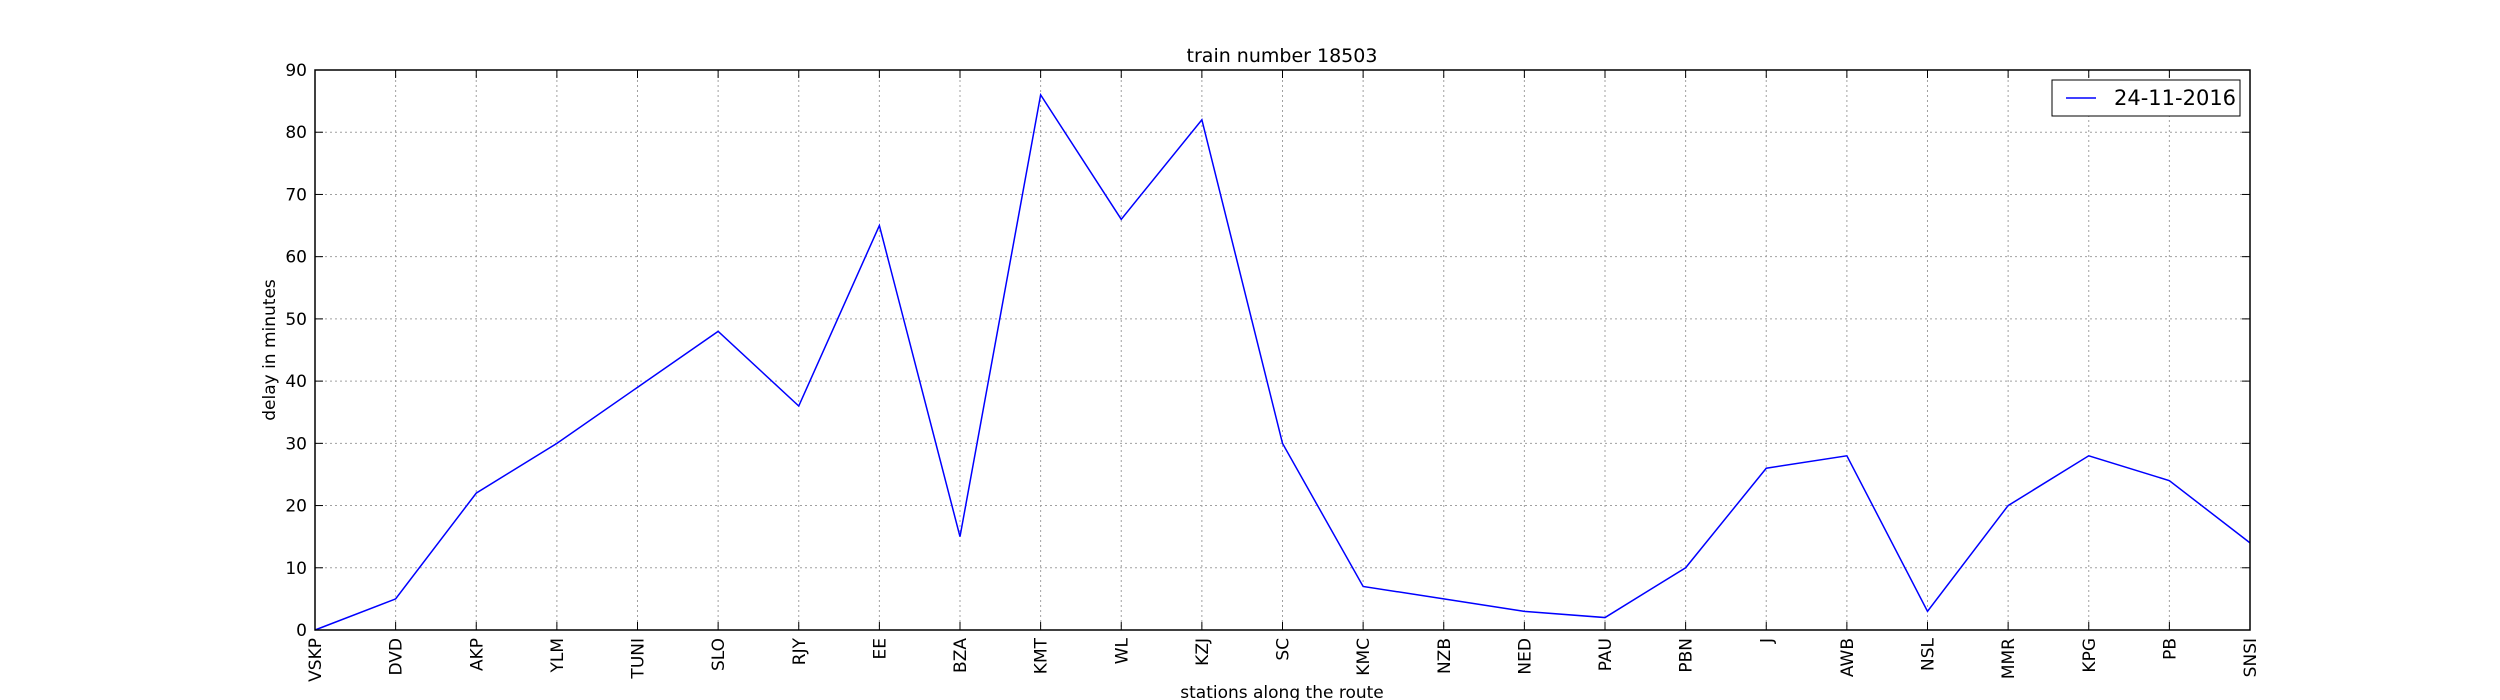 The image size is (2500, 700). What do you see at coordinates (296, 444) in the screenshot?
I see `y-tick-label: 30` at bounding box center [296, 444].